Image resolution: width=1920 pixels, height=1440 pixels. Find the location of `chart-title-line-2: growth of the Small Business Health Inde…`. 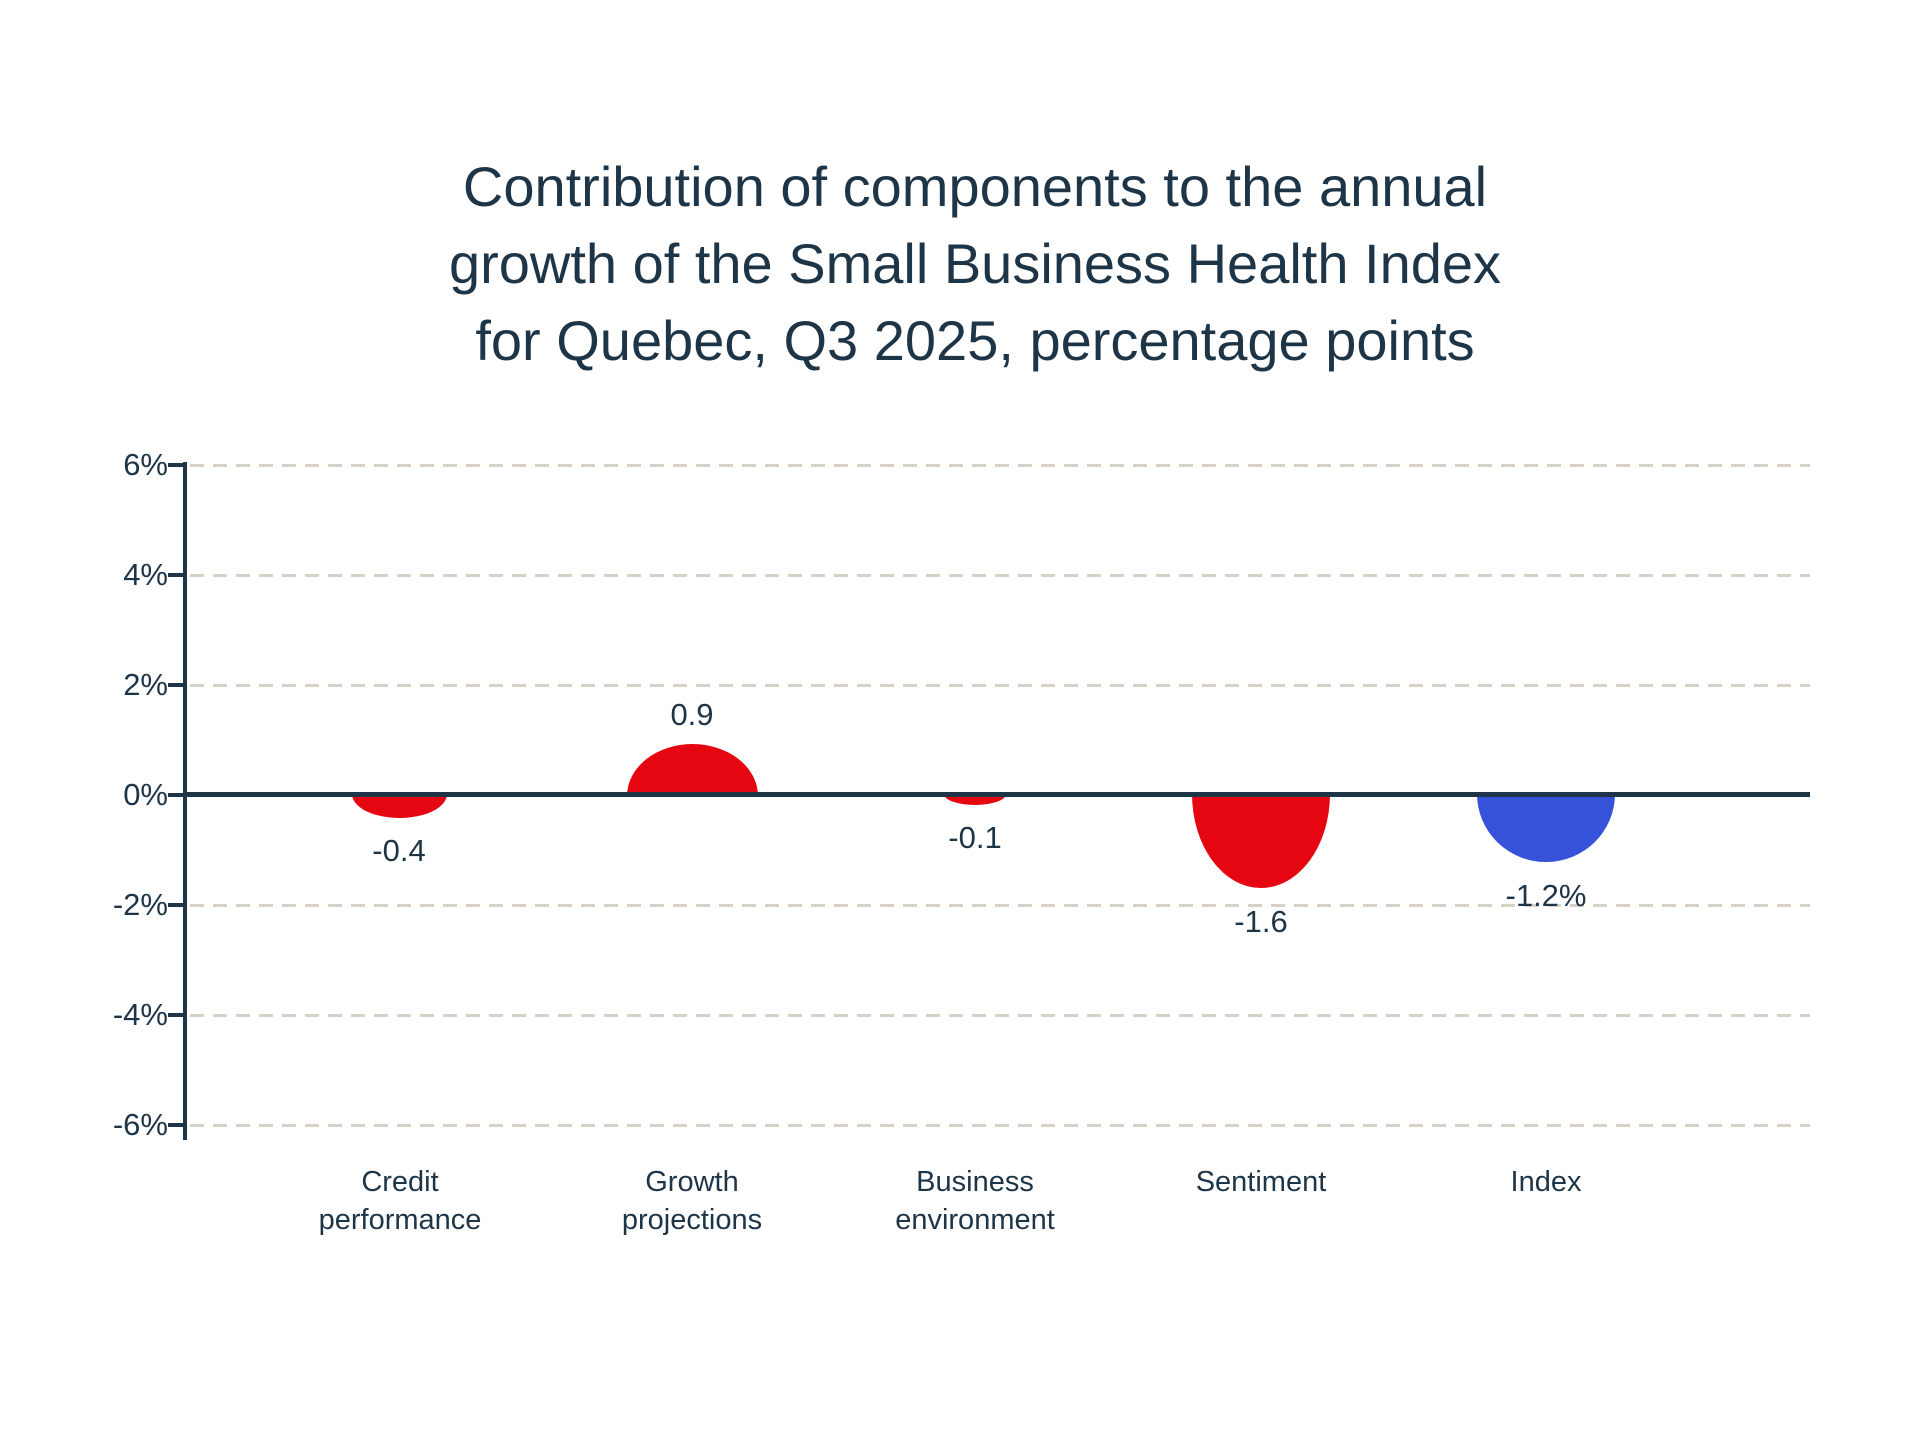

chart-title-line-2: growth of the Small Business Health Inde… is located at coordinates (975, 263).